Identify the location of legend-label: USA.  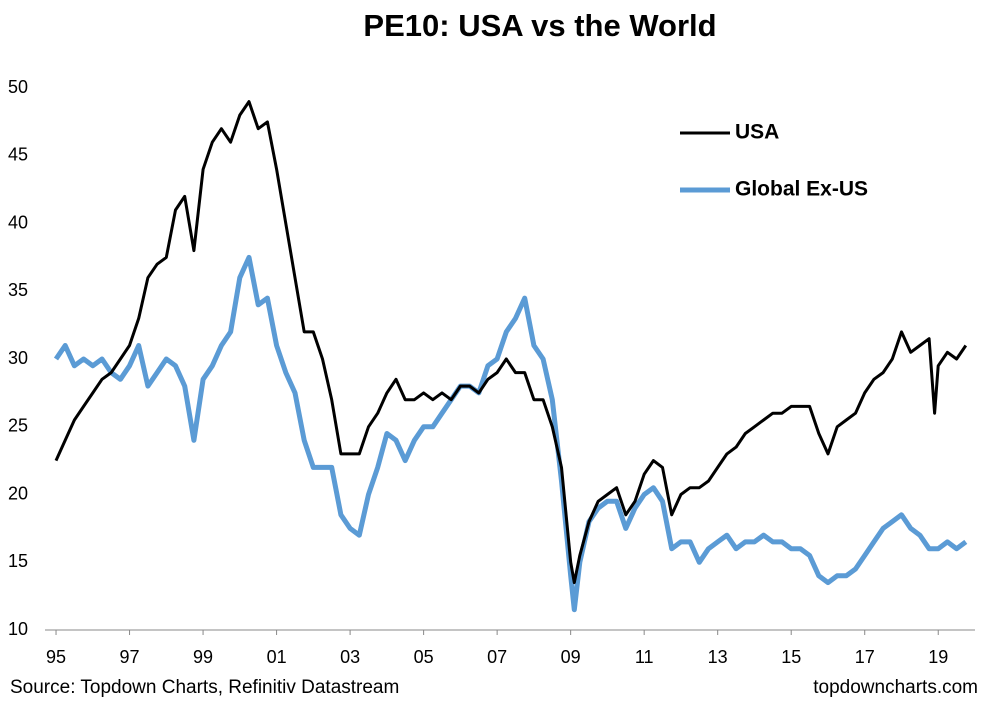
(757, 132).